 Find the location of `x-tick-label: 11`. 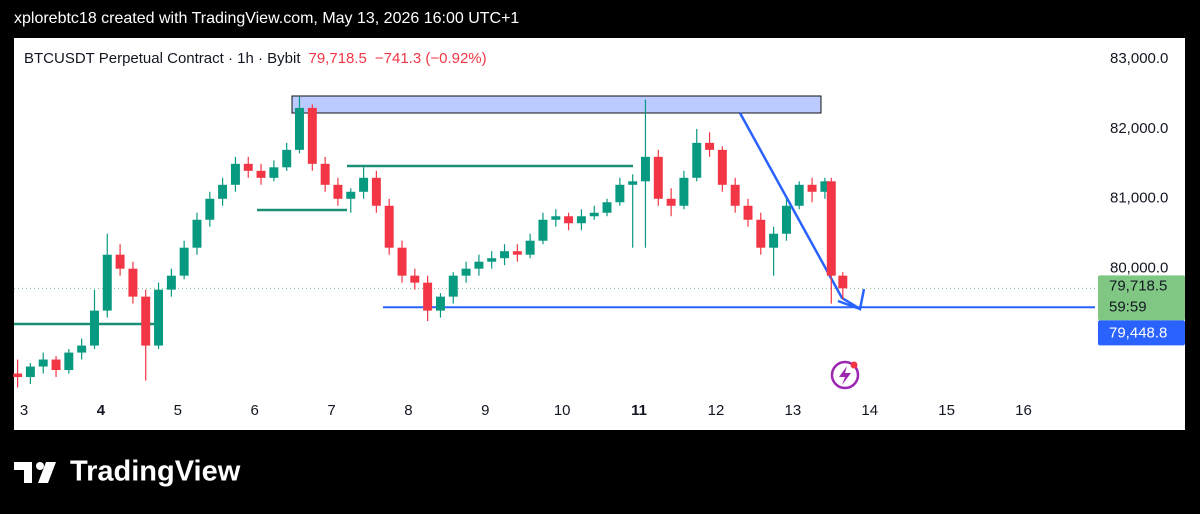

x-tick-label: 11 is located at coordinates (639, 410).